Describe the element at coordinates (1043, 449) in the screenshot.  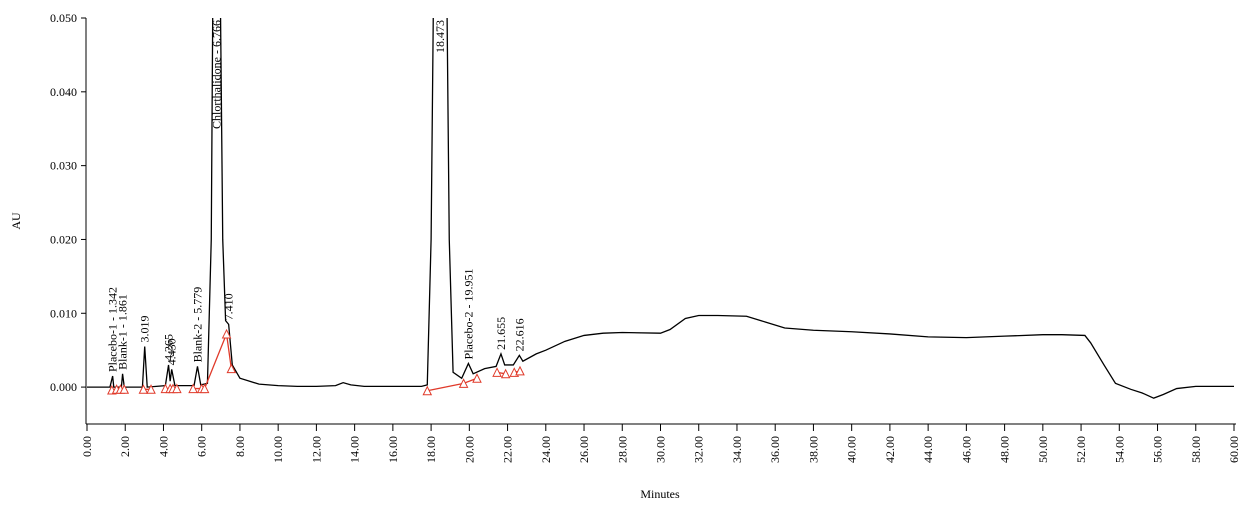
I see `x-tick-label: 50.00` at that location.